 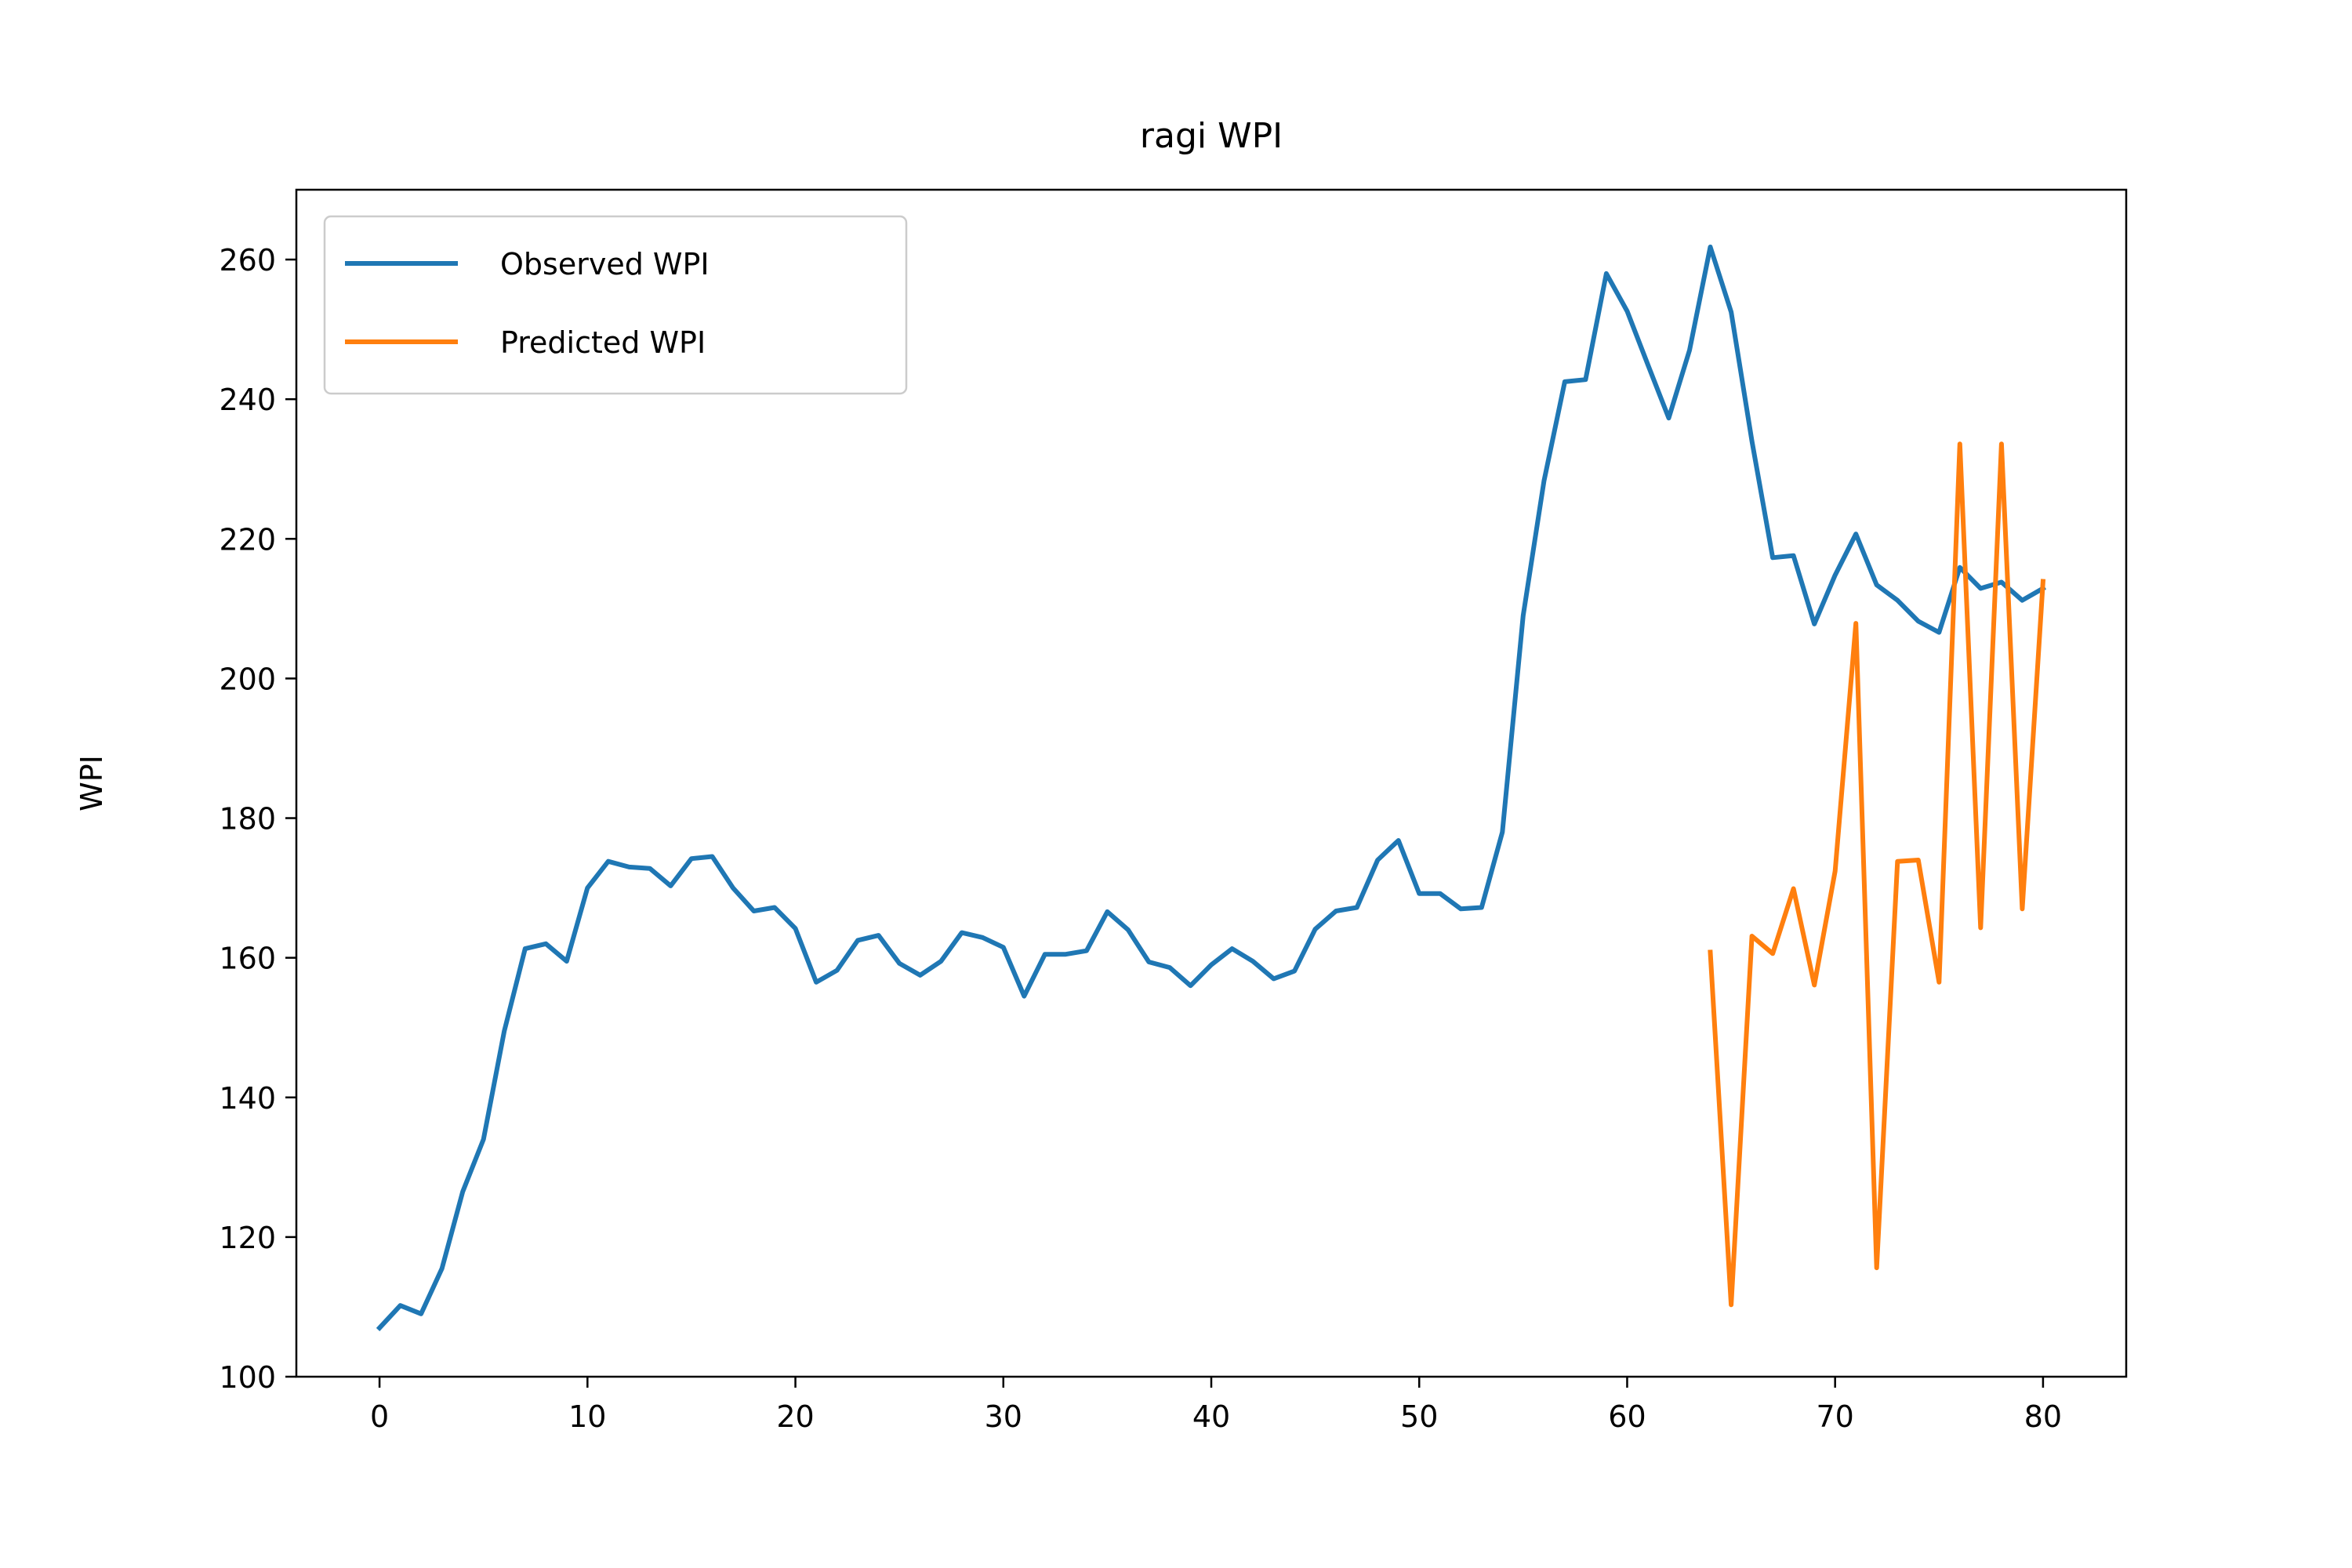 What do you see at coordinates (91, 783) in the screenshot?
I see `y-axis-label: WPI` at bounding box center [91, 783].